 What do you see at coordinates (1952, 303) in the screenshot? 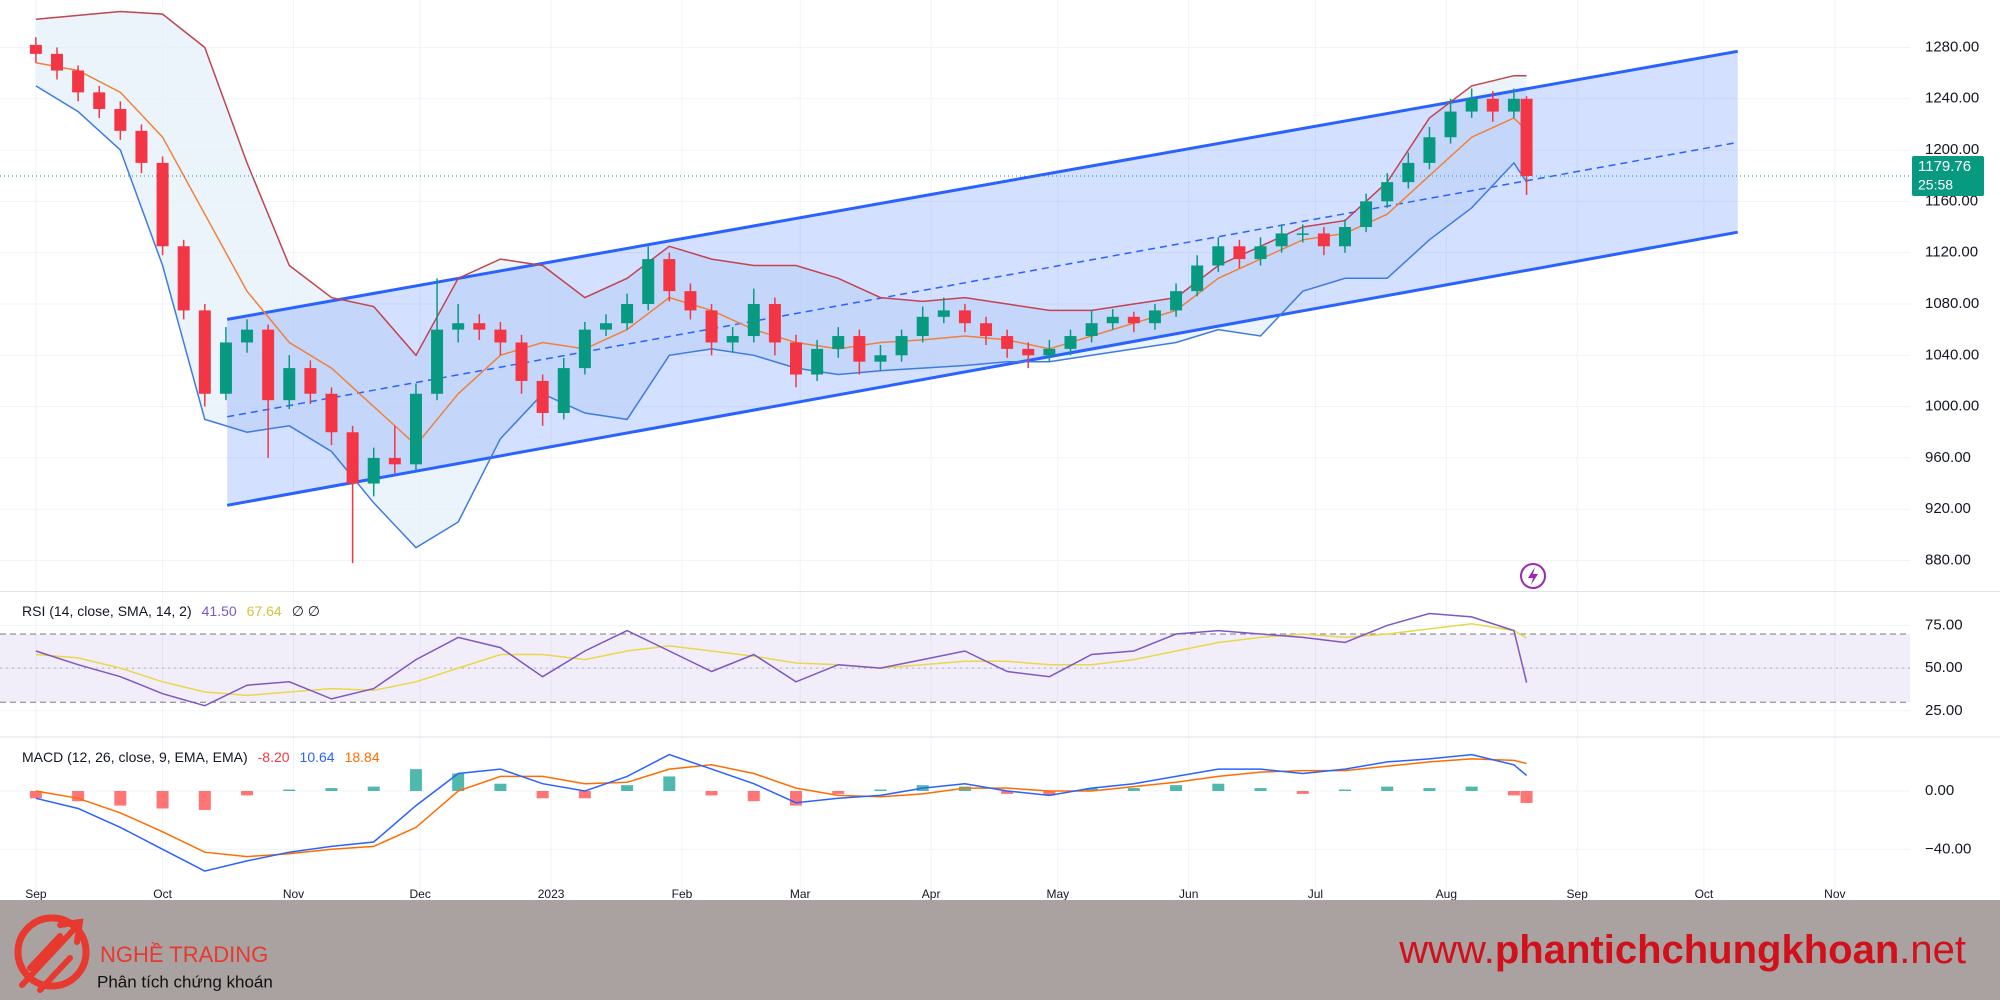
I see `y-tick-label: 1080.00` at bounding box center [1952, 303].